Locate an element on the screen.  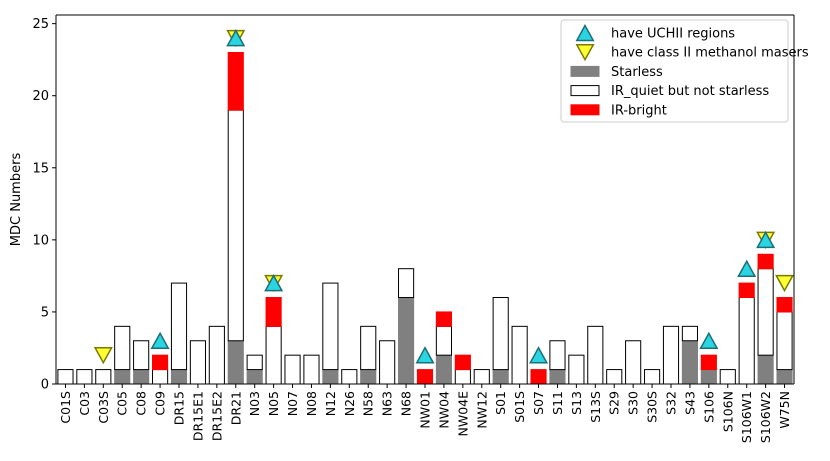
x-tick-label: S30S is located at coordinates (652, 407).